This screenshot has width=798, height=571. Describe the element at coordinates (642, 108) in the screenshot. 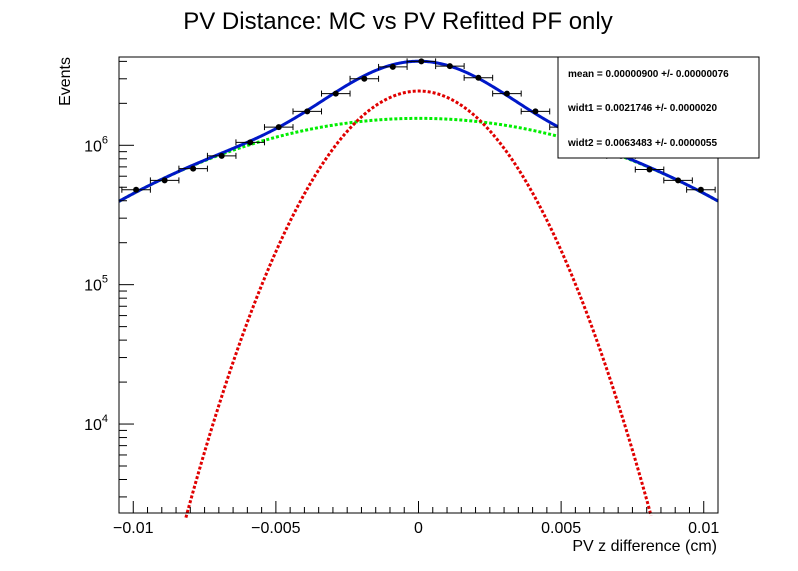

I see `stats-width1: widt1 = 0.0021746 +/- 0.0000020` at that location.